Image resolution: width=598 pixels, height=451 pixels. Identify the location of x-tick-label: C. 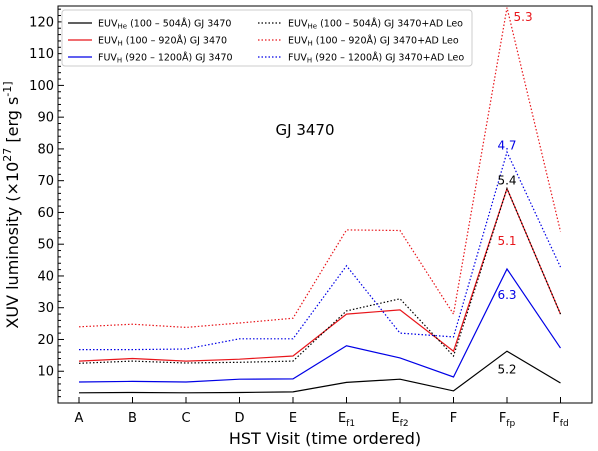
(185, 418).